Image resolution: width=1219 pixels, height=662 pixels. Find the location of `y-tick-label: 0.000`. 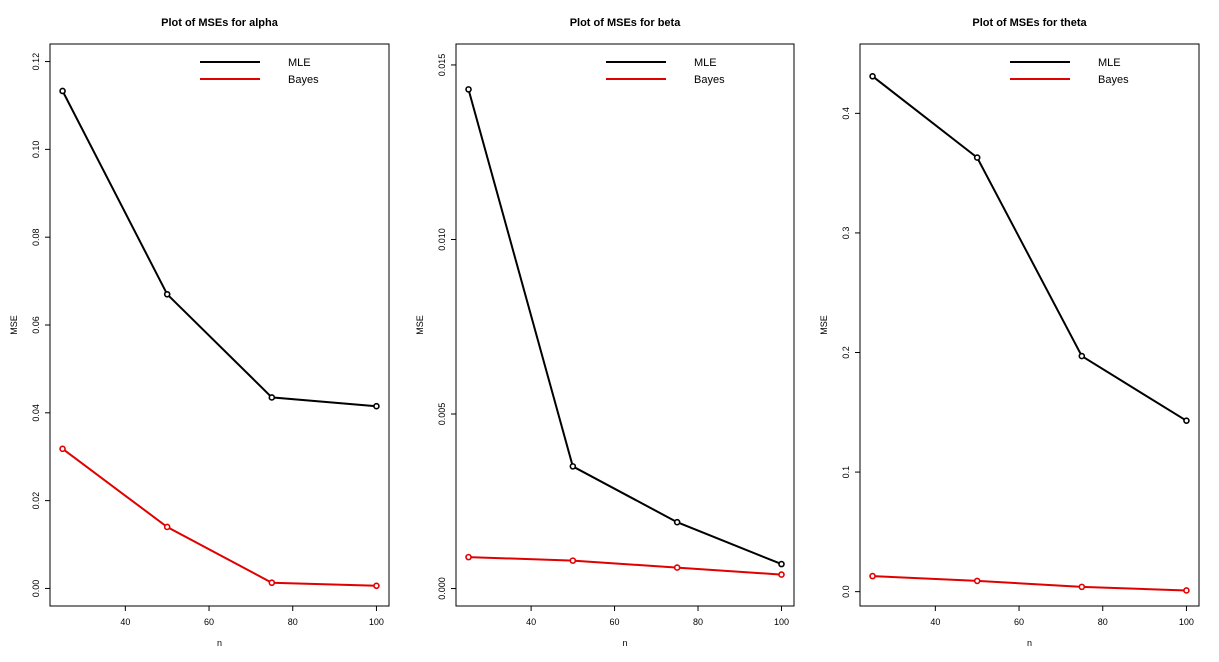

y-tick-label: 0.000 is located at coordinates (442, 588).